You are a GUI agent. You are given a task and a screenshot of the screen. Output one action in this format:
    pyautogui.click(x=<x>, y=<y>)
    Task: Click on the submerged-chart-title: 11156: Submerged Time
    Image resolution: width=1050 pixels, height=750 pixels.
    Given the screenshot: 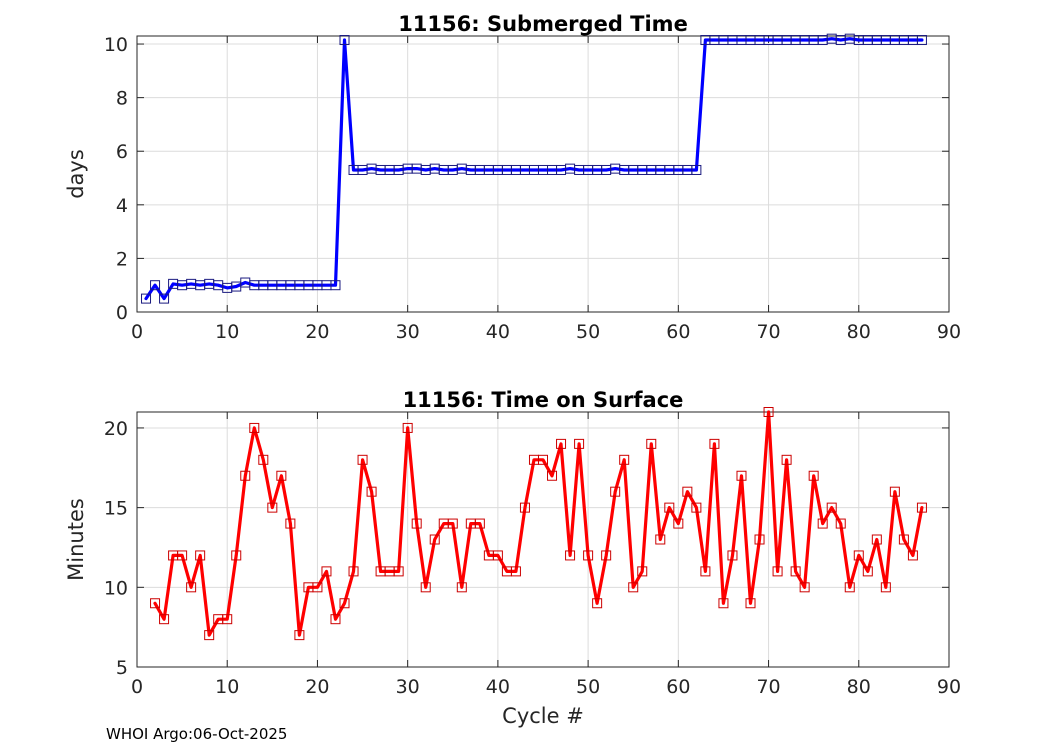 What is the action you would take?
    pyautogui.click(x=543, y=24)
    